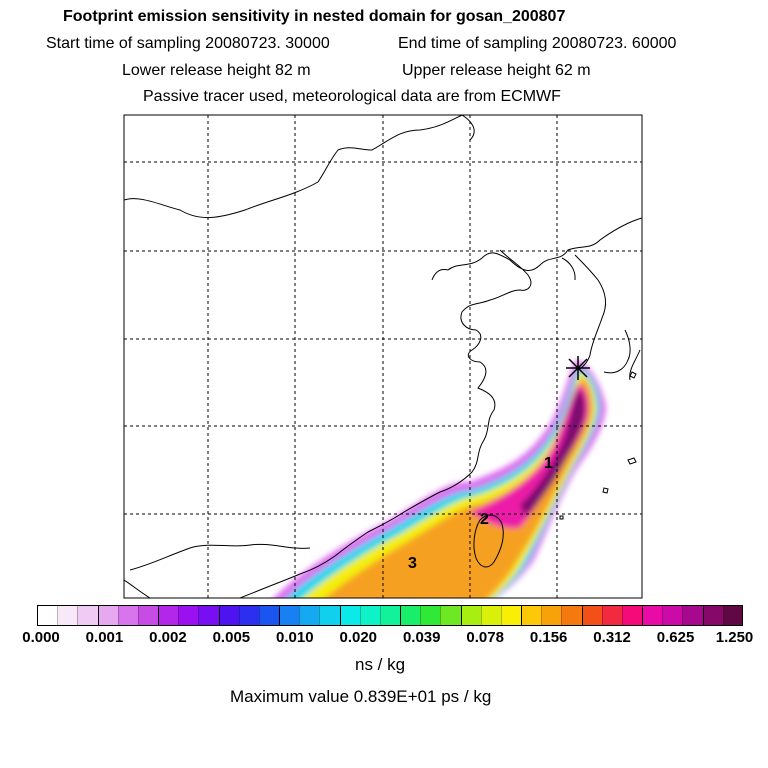 Image resolution: width=768 pixels, height=768 pixels. Describe the element at coordinates (104, 637) in the screenshot. I see `color-scale-tick-label: 0.001` at that location.